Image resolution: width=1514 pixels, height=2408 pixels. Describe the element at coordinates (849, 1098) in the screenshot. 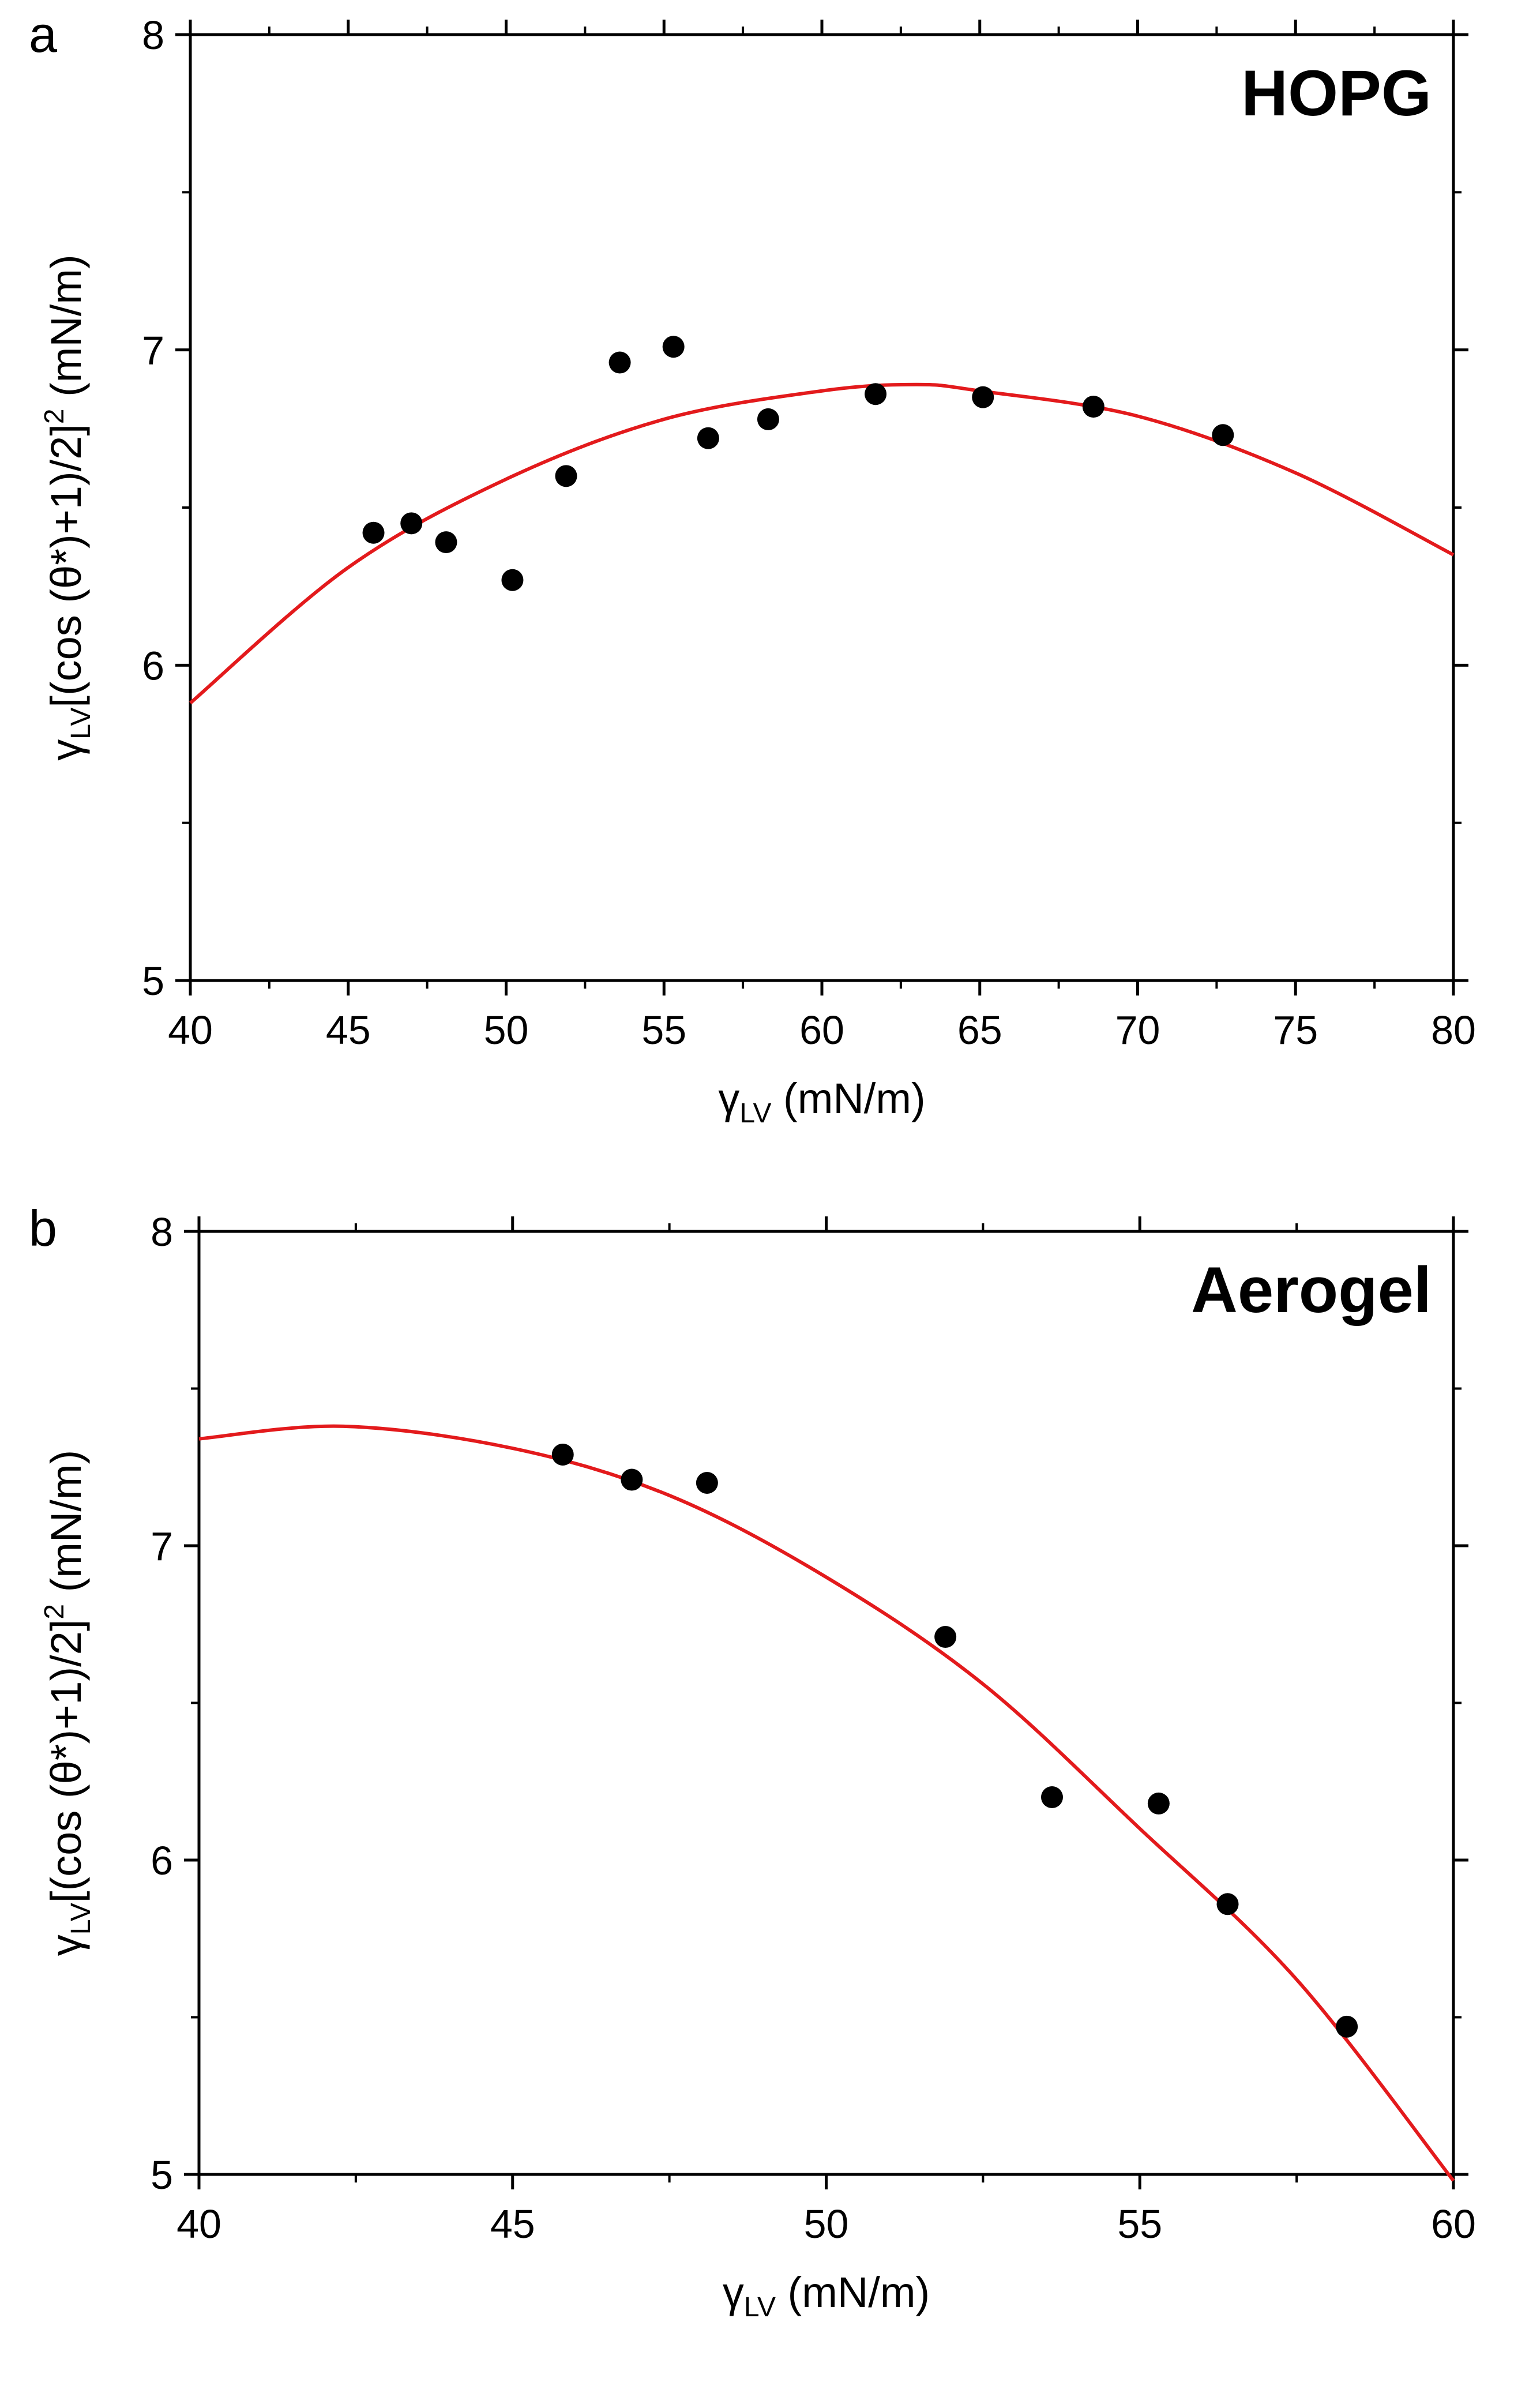

I see `x-axis-unit-a: (mN/m)` at that location.